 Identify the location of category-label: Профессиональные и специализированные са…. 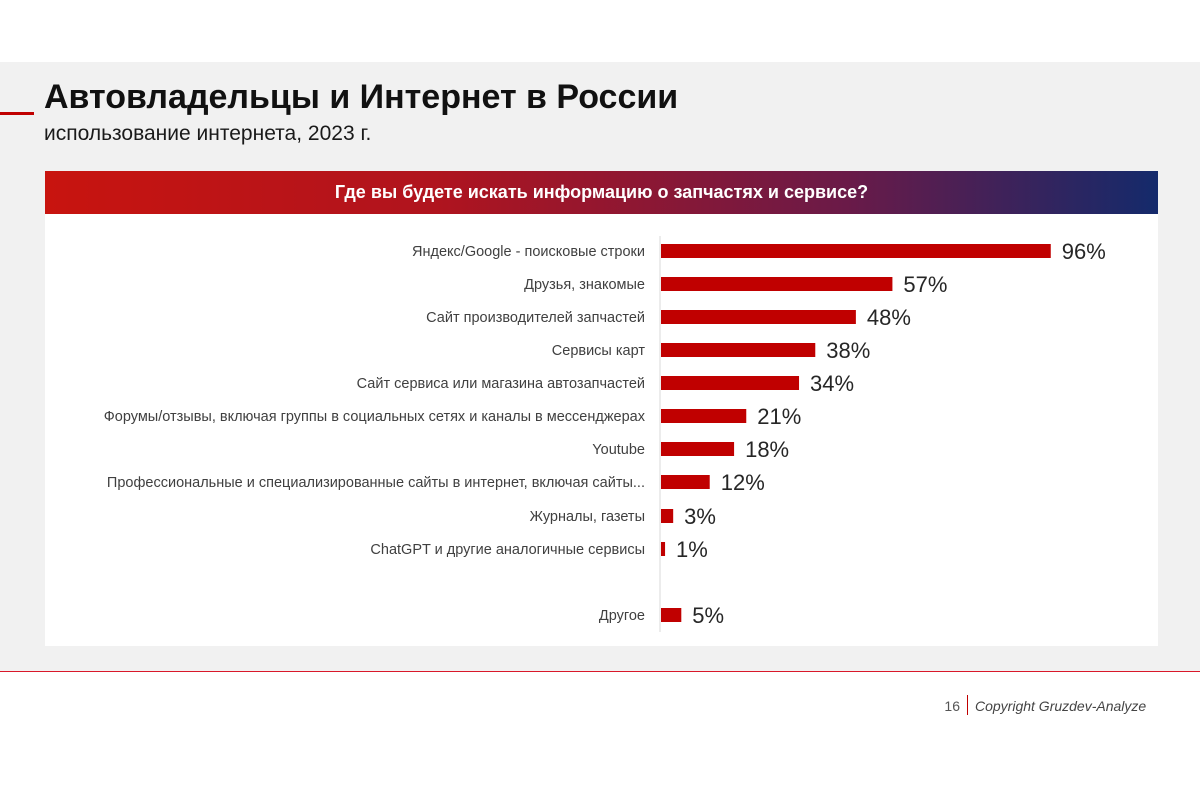
(376, 483).